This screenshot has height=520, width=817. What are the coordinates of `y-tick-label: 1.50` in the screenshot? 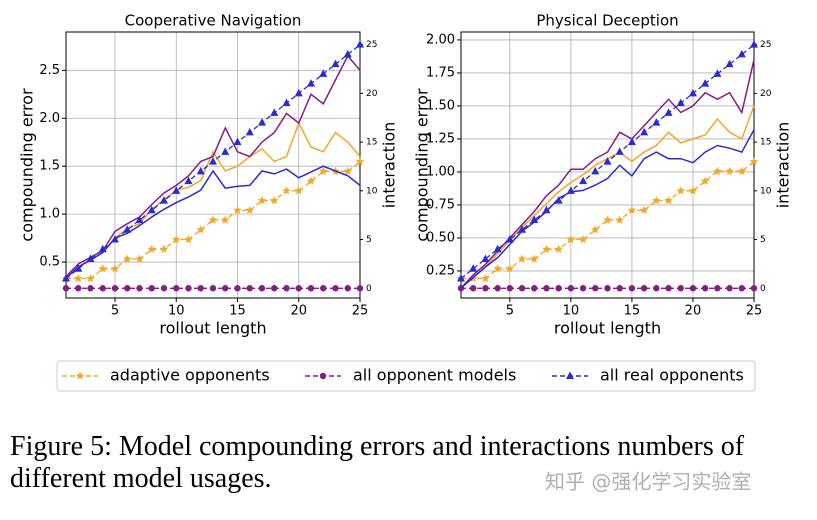 It's located at (440, 105).